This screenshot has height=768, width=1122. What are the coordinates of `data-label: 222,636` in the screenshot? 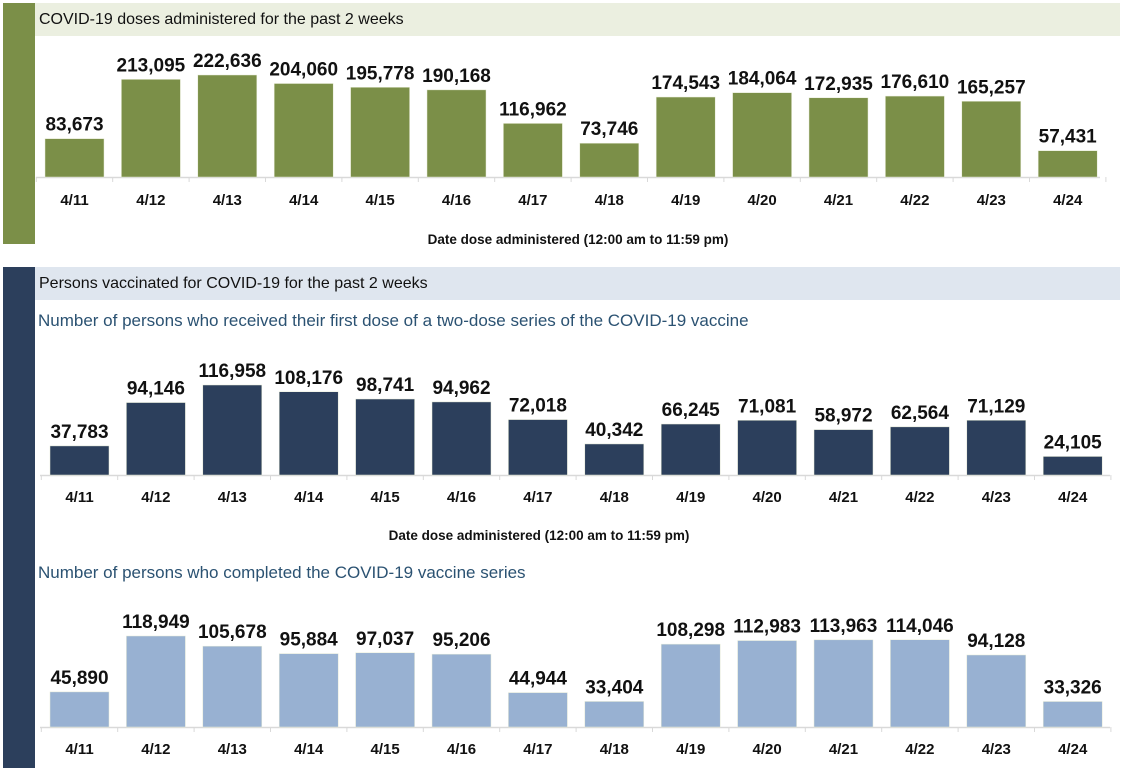 It's located at (227, 61).